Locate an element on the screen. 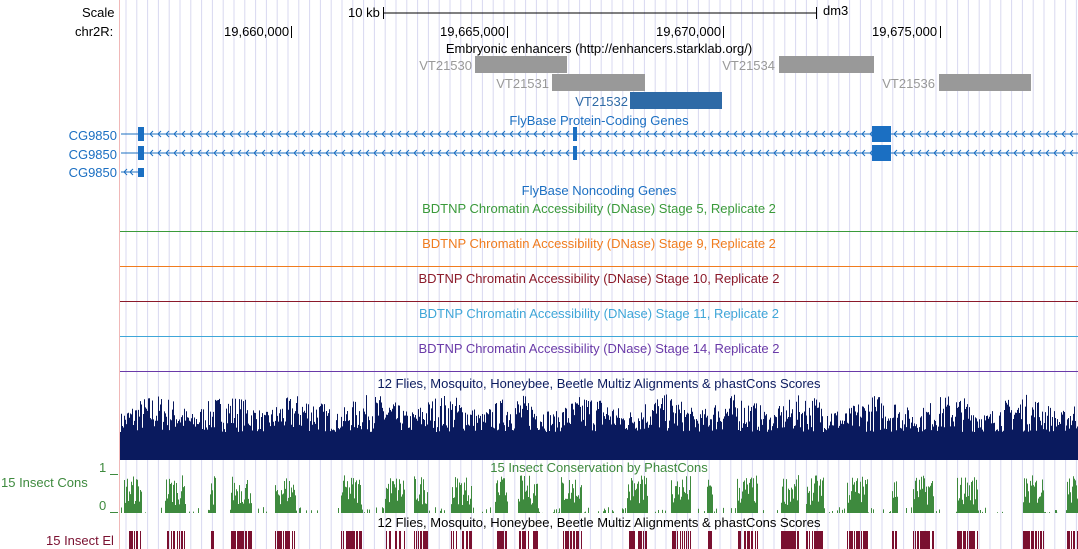  side-label-divider is located at coordinates (119, 274).